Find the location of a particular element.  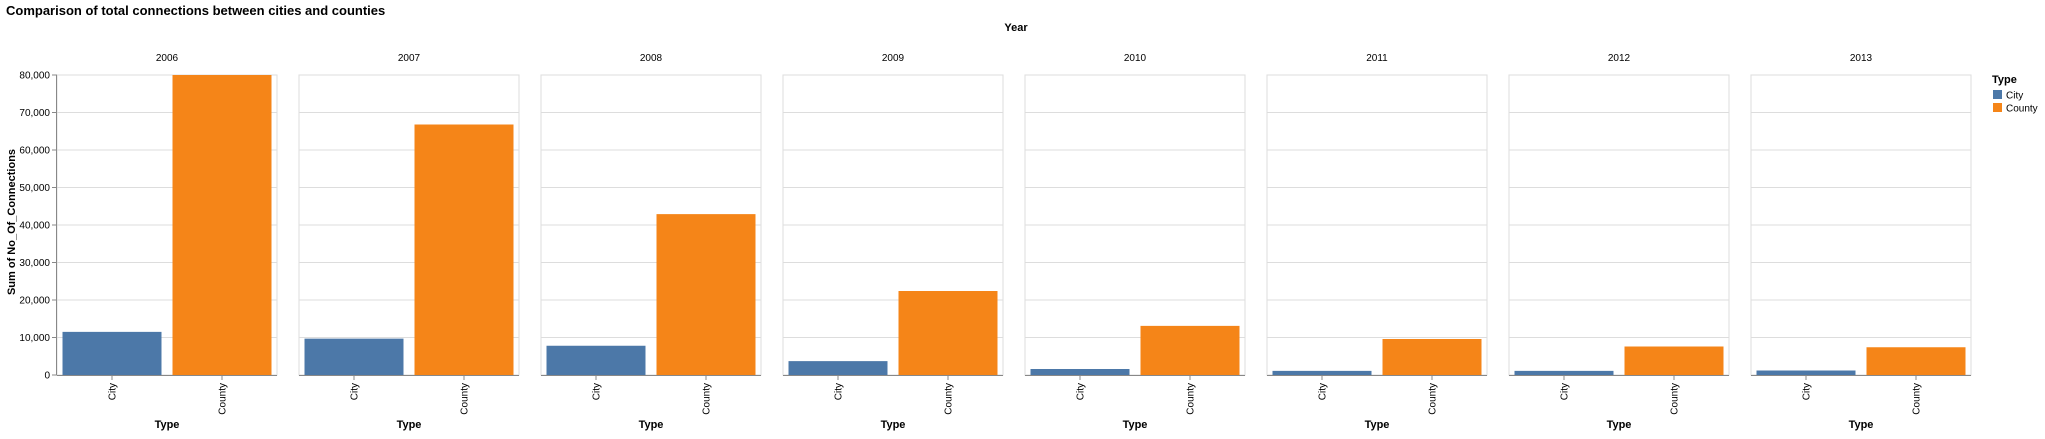

bar-2008-county is located at coordinates (706, 294).